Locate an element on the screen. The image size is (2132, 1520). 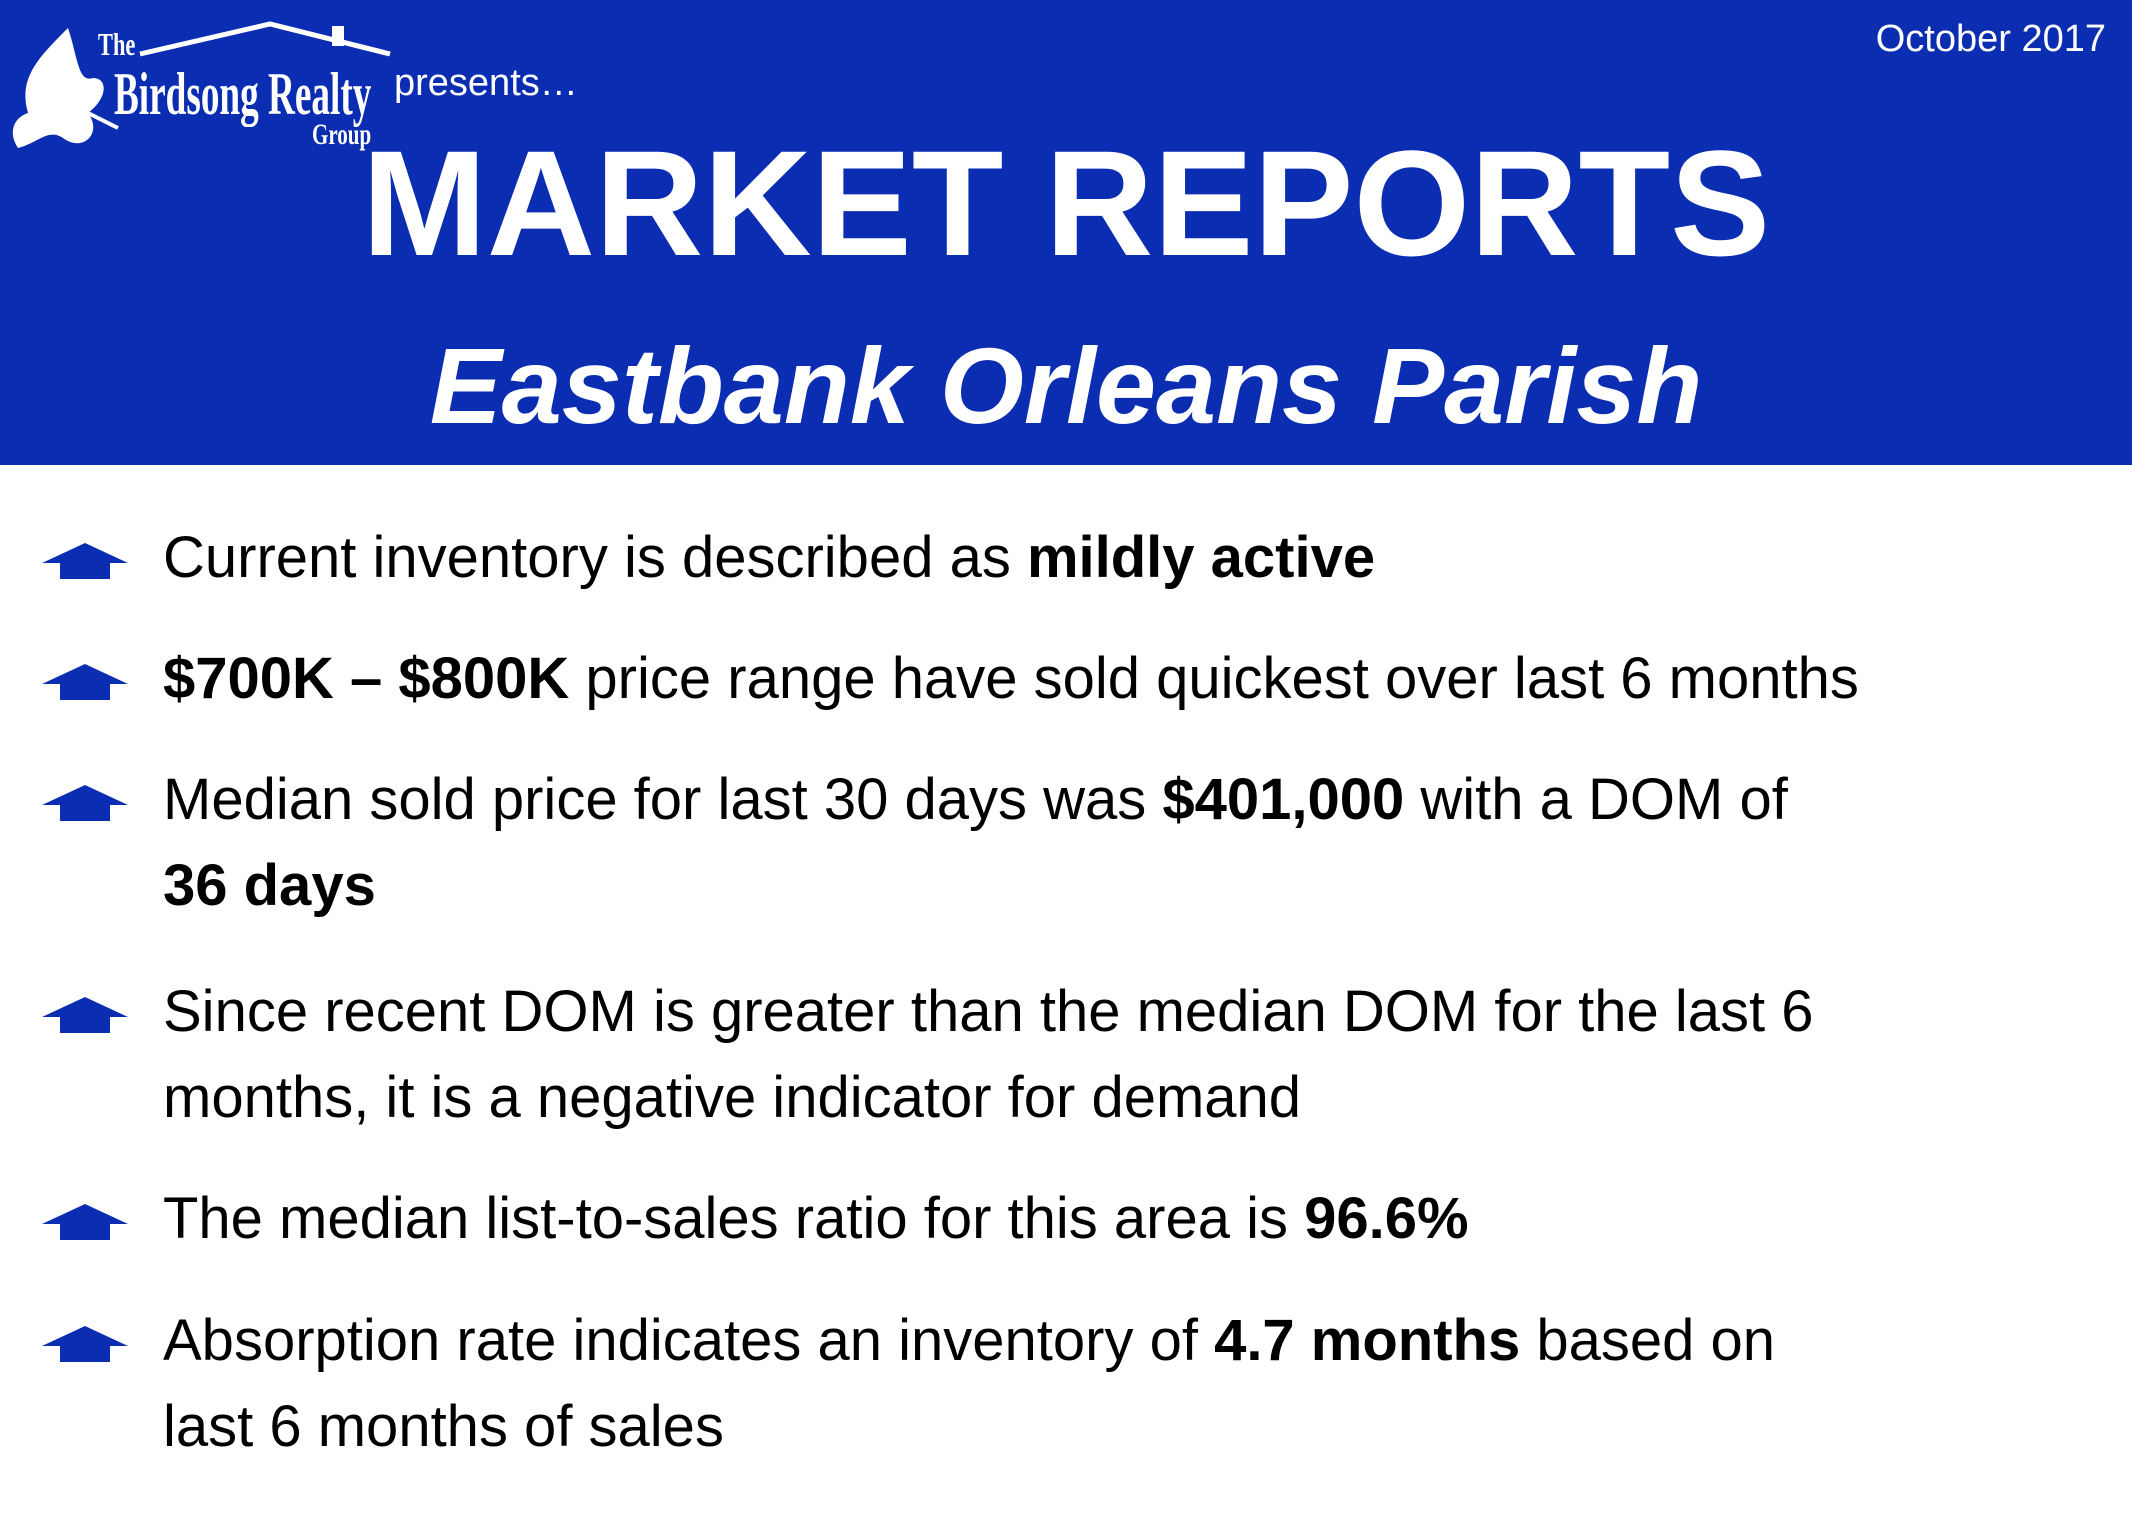
bold-text: 36 days is located at coordinates (269, 885).